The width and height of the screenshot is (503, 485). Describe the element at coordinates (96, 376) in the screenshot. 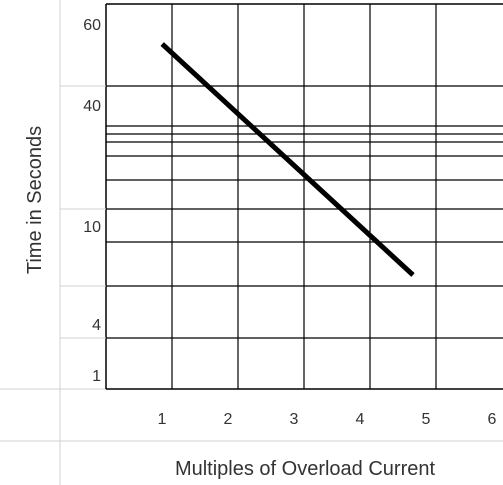

I see `y-tick-label: 1` at that location.